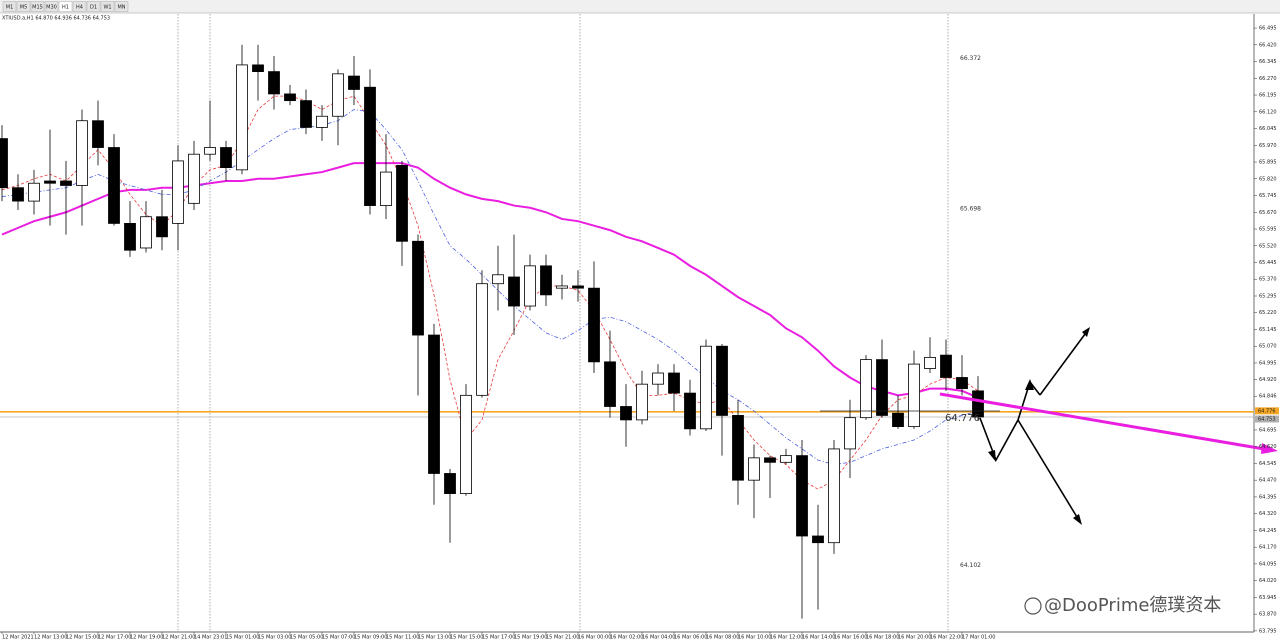 The height and width of the screenshot is (642, 1280). Describe the element at coordinates (1268, 631) in the screenshot. I see `y-tick-label: 63.795` at that location.